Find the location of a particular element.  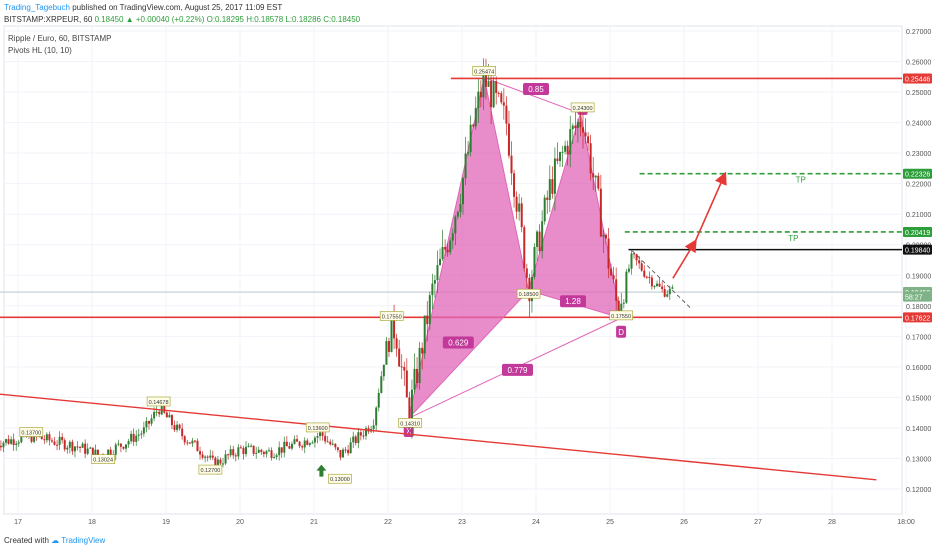

ratio-label: 1.28 is located at coordinates (573, 301).